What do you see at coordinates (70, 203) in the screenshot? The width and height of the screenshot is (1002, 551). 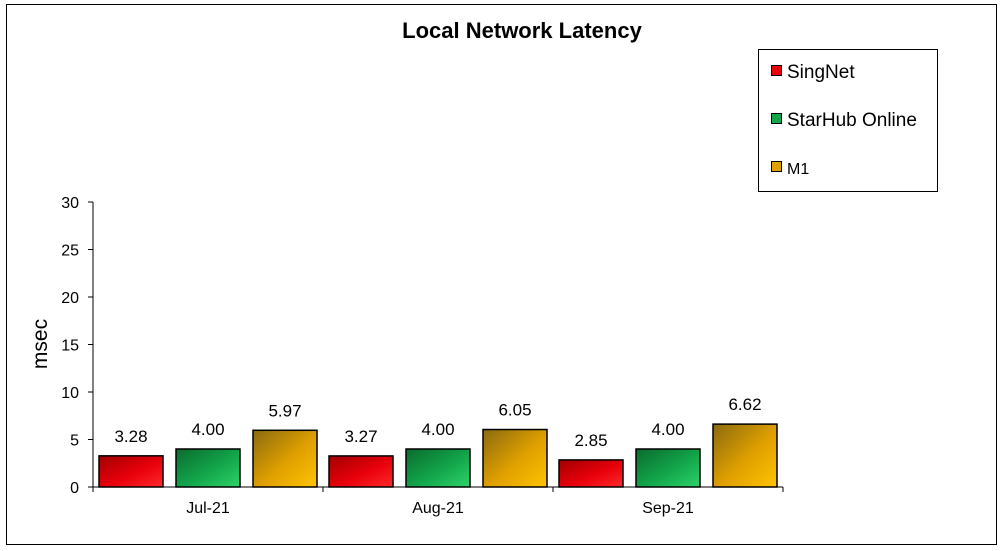 I see `y-tick-label: 30` at bounding box center [70, 203].